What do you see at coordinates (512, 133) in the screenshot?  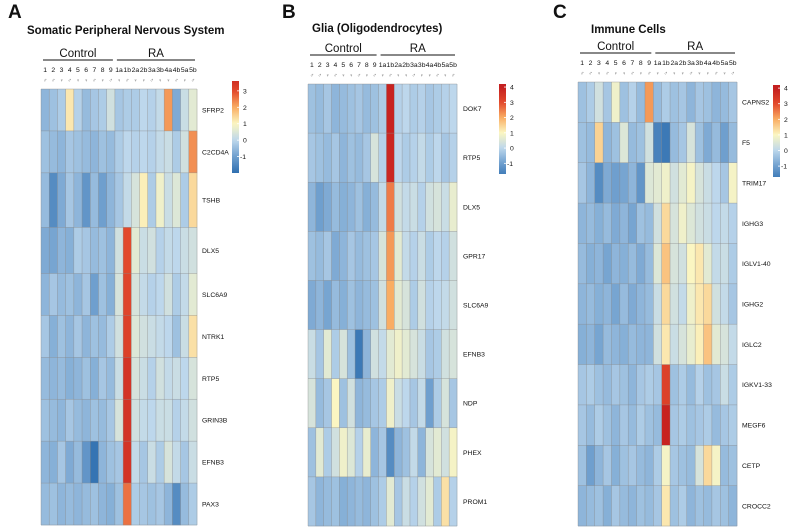 I see `legend-tick-label: 1` at bounding box center [512, 133].